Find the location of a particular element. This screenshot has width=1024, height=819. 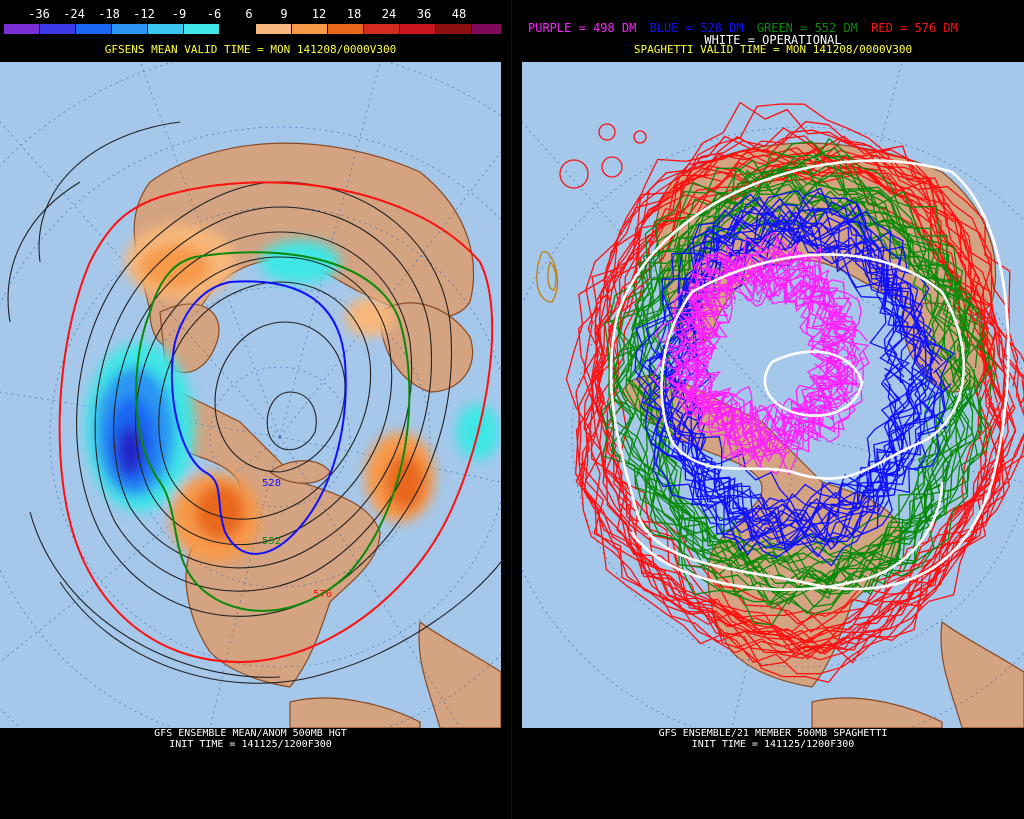

colorbar-tick-label: 6 is located at coordinates (249, 14).